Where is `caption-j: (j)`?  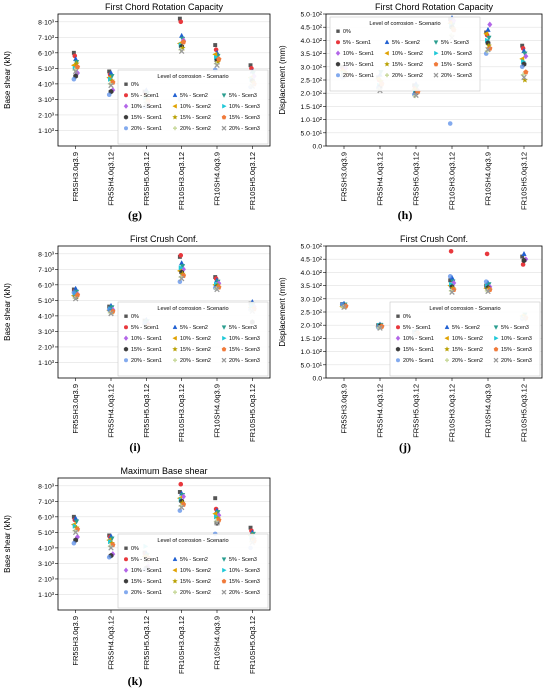
caption-j: (j) is located at coordinates (405, 447).